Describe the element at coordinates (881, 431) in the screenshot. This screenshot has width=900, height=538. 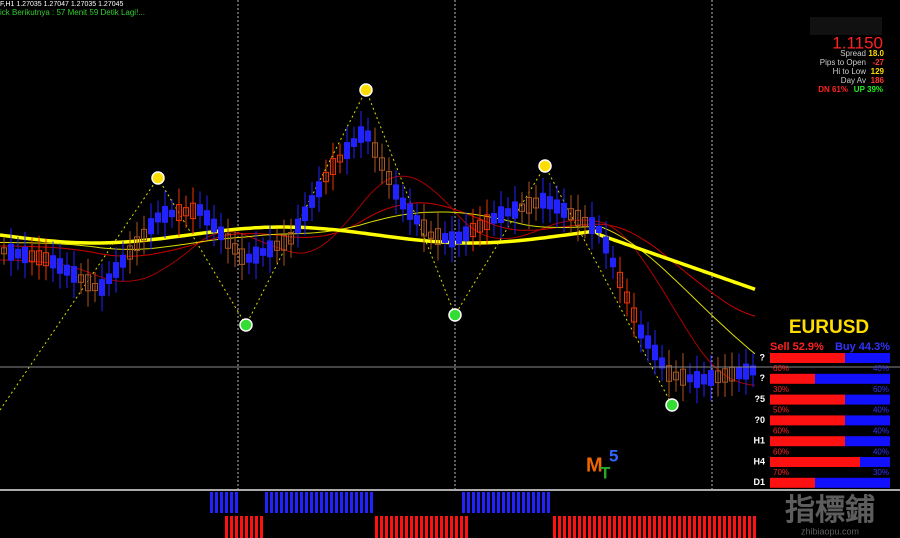
I see `buy-pct-row: 40%` at that location.